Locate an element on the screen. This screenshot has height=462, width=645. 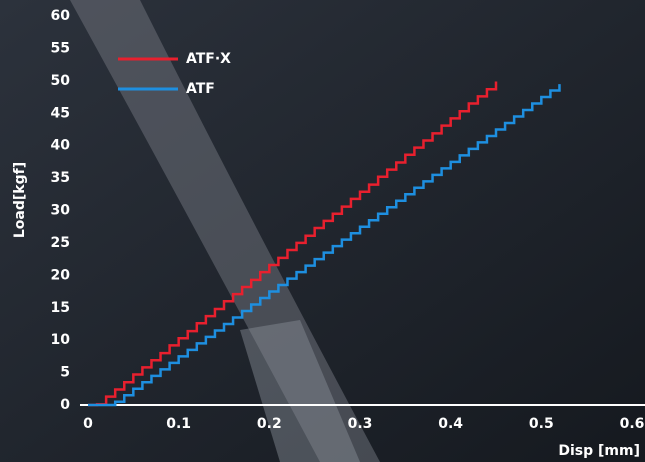
x-tick-label: 0.1 is located at coordinates (178, 424).